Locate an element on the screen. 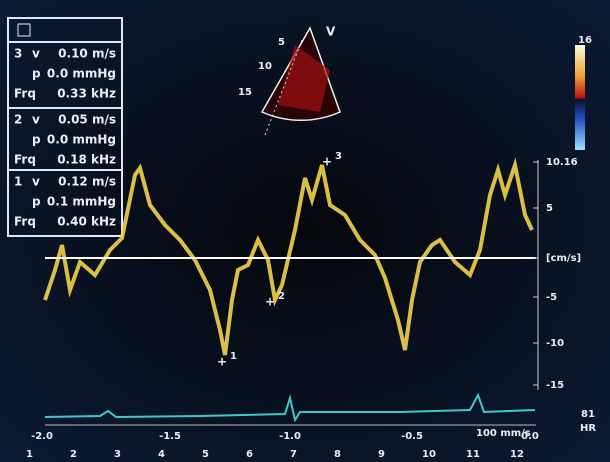 Image resolution: width=610 pixels, height=462 pixels. v-value: 0.10 m/s is located at coordinates (87, 54).